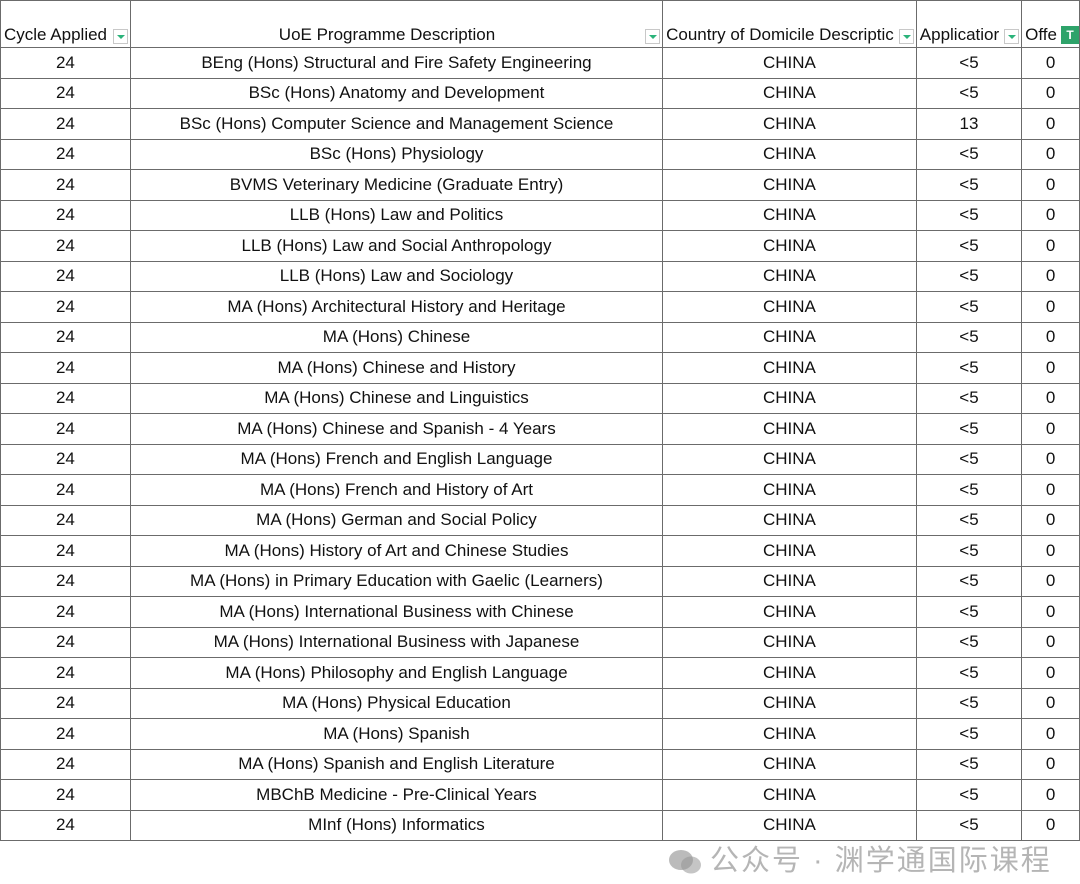 The image size is (1080, 884). What do you see at coordinates (396, 368) in the screenshot?
I see `cell-programme: MA (Hons) Chinese and History` at bounding box center [396, 368].